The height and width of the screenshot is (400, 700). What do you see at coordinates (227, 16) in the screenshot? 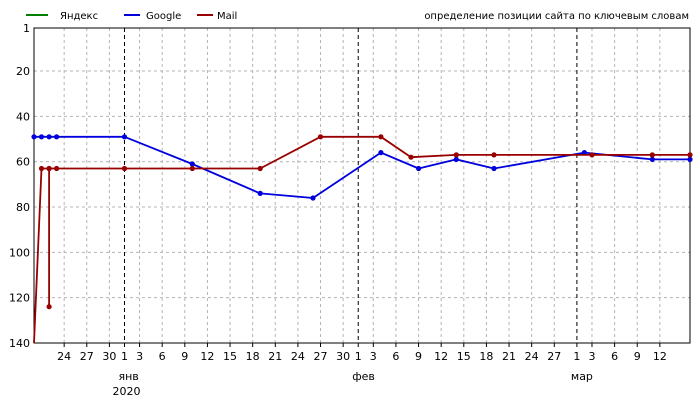
I see `legend-label-mail: Mail` at bounding box center [227, 16].